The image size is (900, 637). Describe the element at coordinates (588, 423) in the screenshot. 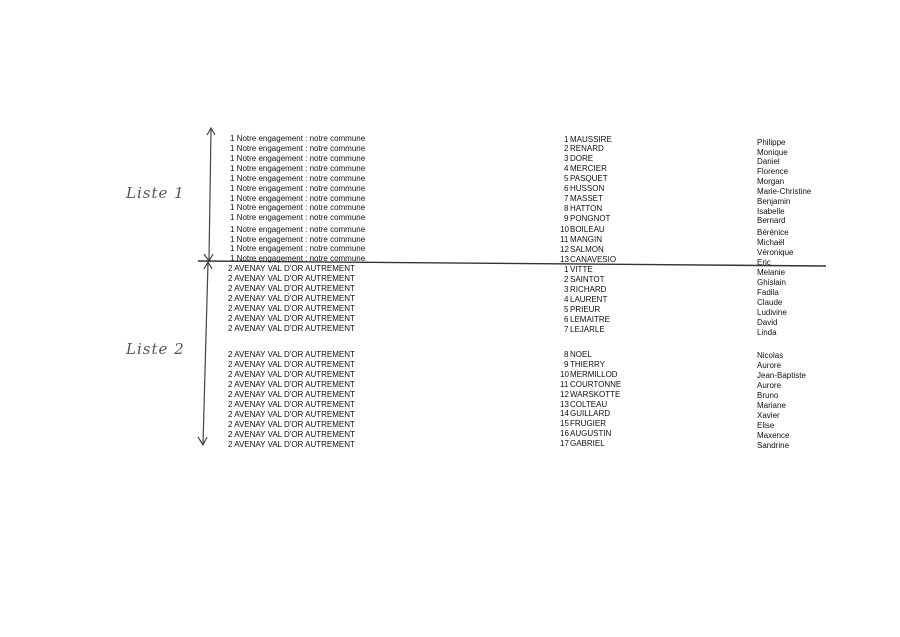

I see `candidate-surname: FRUGIER` at that location.